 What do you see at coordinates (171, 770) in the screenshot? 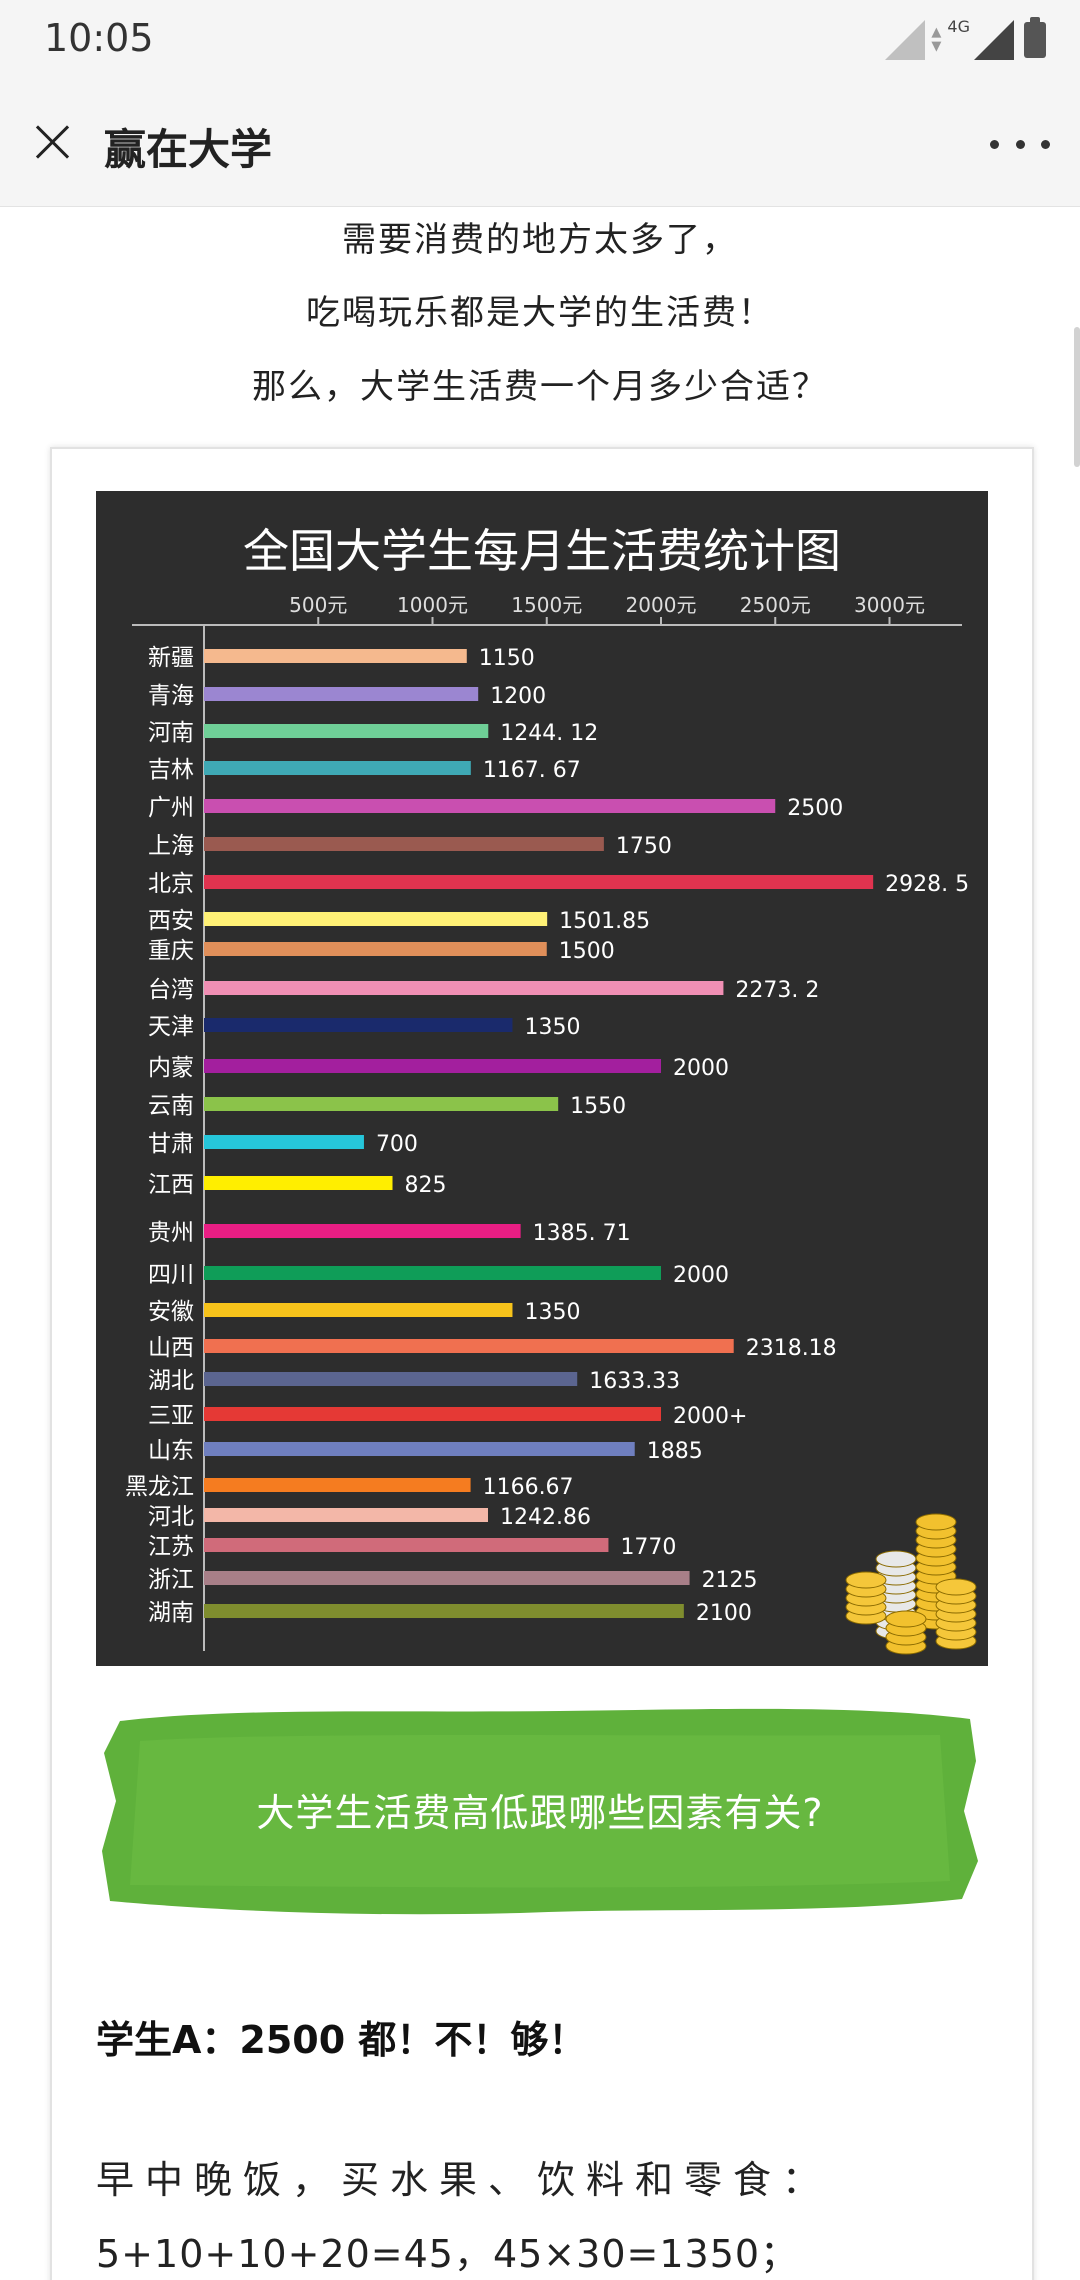
I see `category-label: 吉林` at bounding box center [171, 770].